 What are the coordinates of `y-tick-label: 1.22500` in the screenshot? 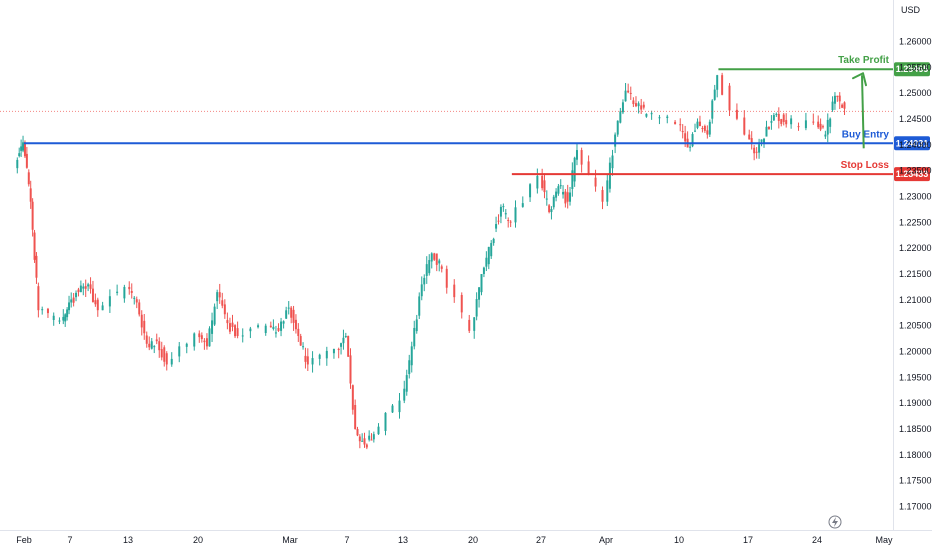 It's located at (915, 222).